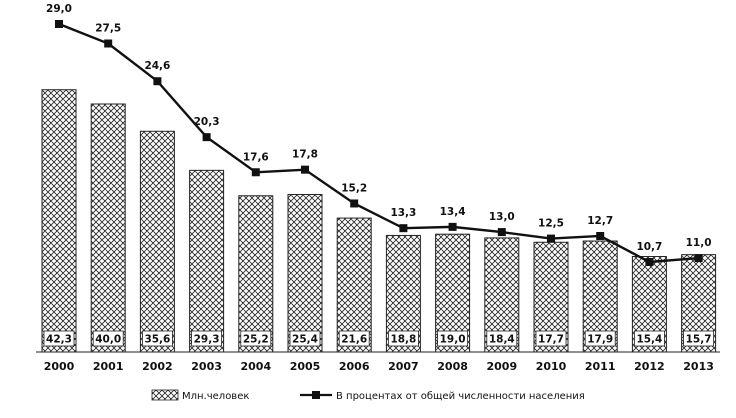  I want to click on bar-value-label: 35,6, so click(157, 340).